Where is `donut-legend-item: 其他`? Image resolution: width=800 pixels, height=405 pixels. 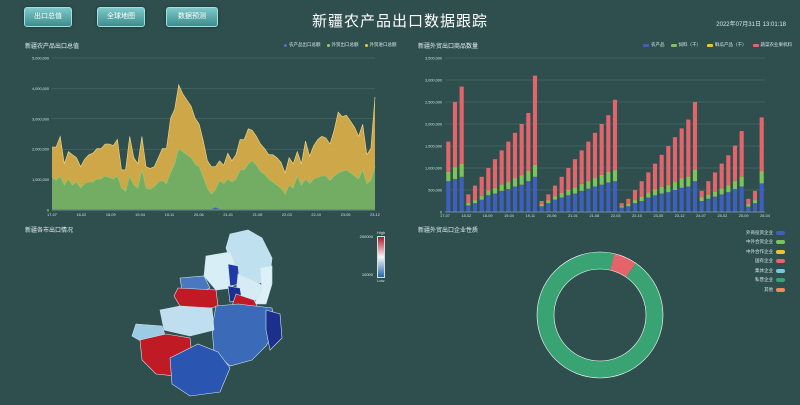
donut-legend-item: 其他 is located at coordinates (765, 290).